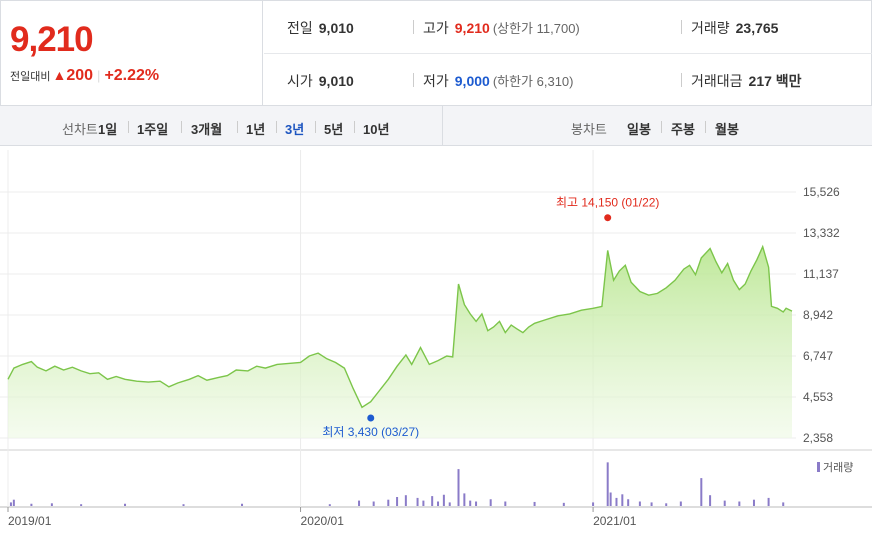 Image resolution: width=872 pixels, height=535 pixels. I want to click on trade-amount-stat: 거래대금 217 백만, so click(746, 81).